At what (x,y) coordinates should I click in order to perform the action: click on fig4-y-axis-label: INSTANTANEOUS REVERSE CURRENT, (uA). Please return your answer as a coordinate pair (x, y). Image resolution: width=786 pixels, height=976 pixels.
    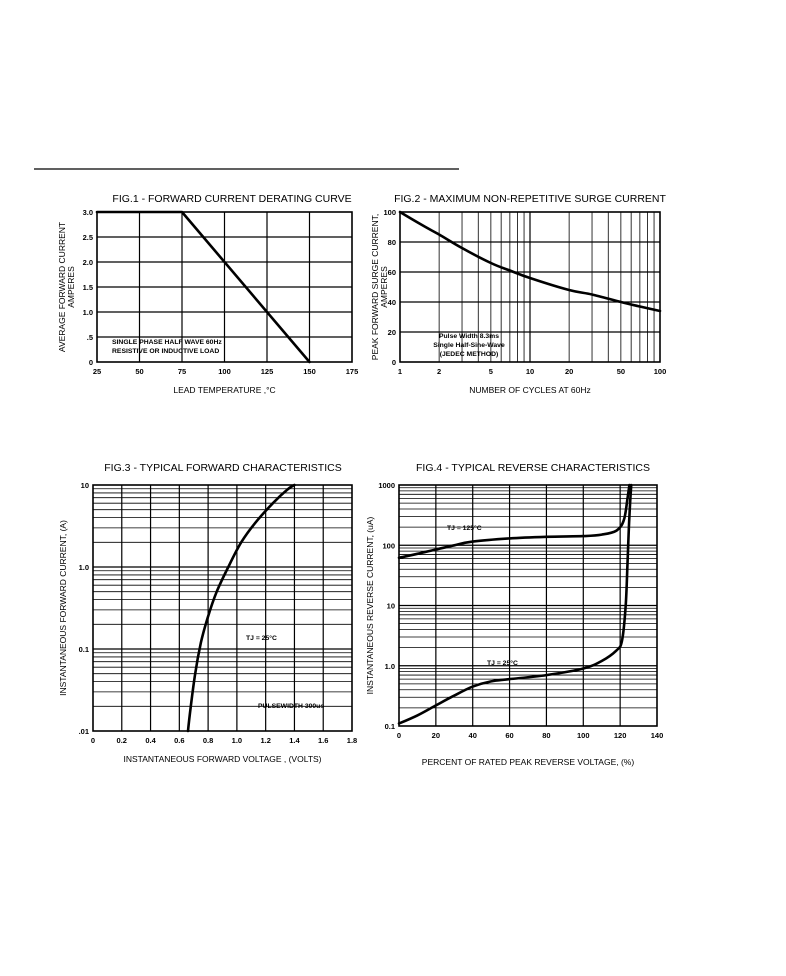
    Looking at the image, I should click on (370, 605).